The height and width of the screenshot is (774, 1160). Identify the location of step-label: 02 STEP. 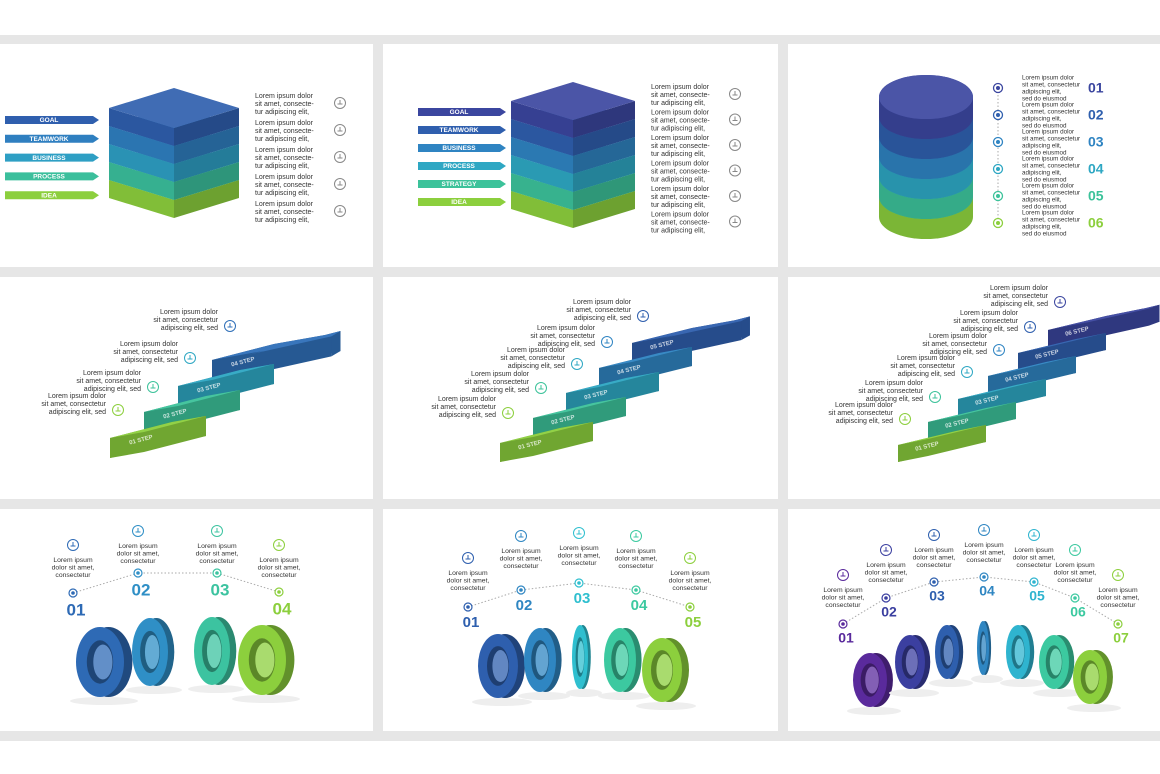
(175, 415).